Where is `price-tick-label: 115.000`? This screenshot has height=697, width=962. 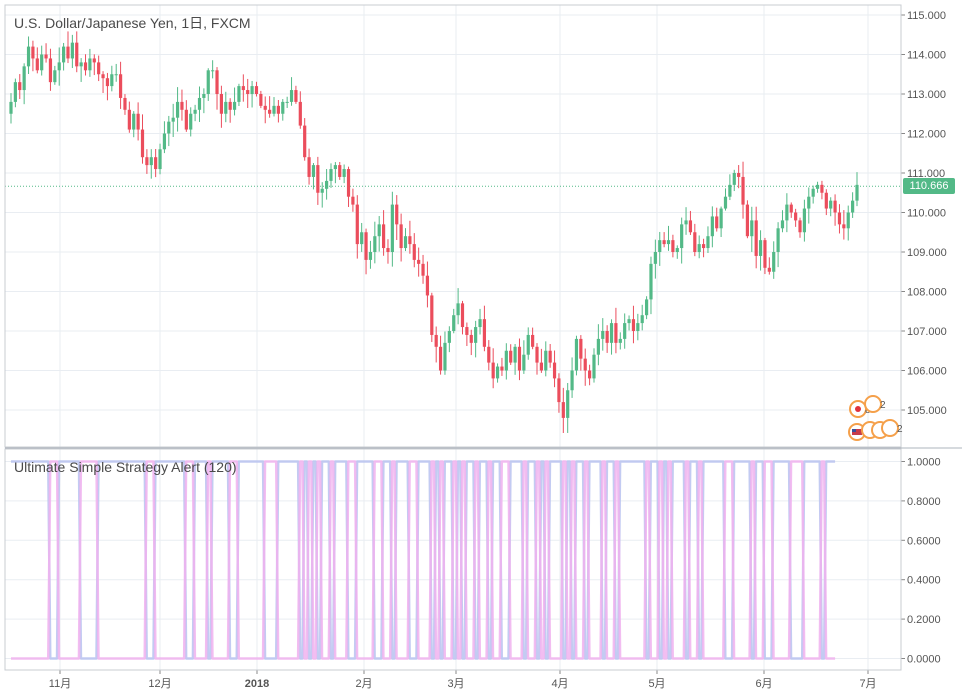
price-tick-label: 115.000 is located at coordinates (926, 16).